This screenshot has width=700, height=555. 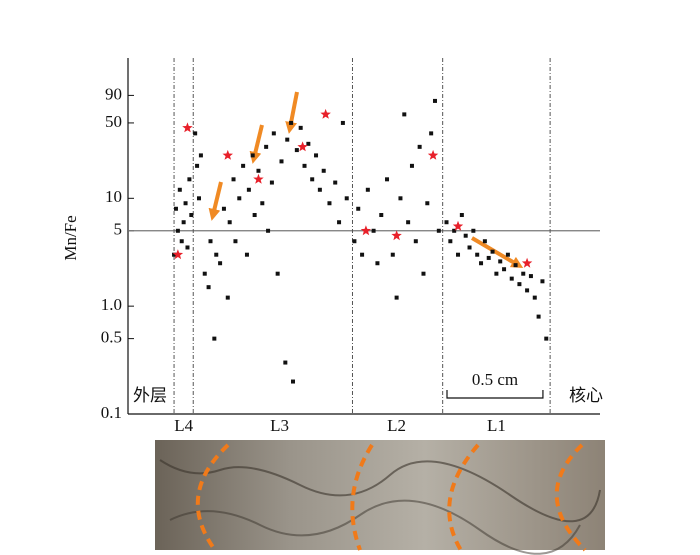 I want to click on y-tick-label: 0.1, so click(x=111, y=412).